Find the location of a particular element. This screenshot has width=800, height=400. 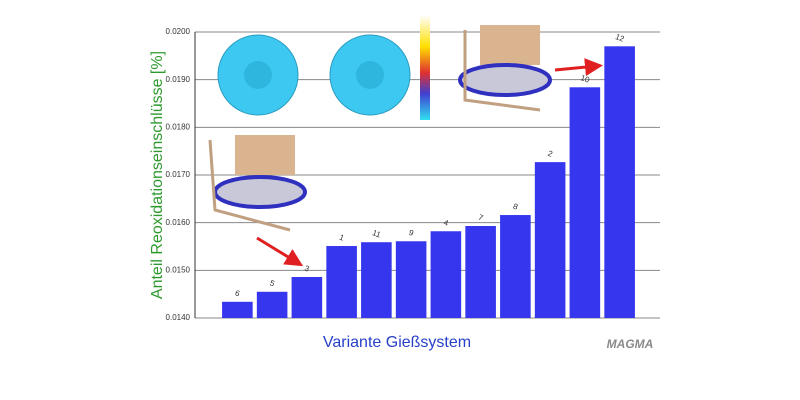

bar-category-label: 8 is located at coordinates (516, 207).